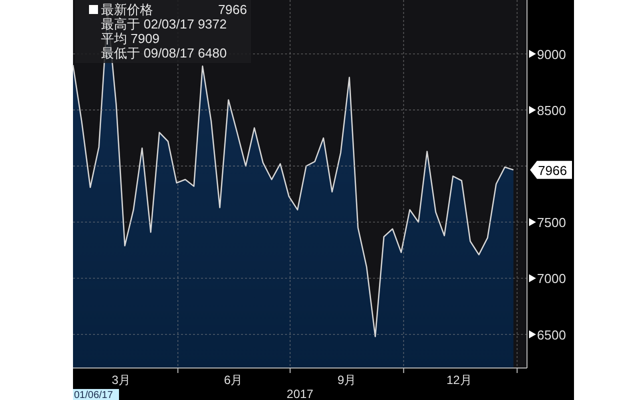 The width and height of the screenshot is (640, 400). I want to click on annotation: 平均 7909, so click(130, 38).